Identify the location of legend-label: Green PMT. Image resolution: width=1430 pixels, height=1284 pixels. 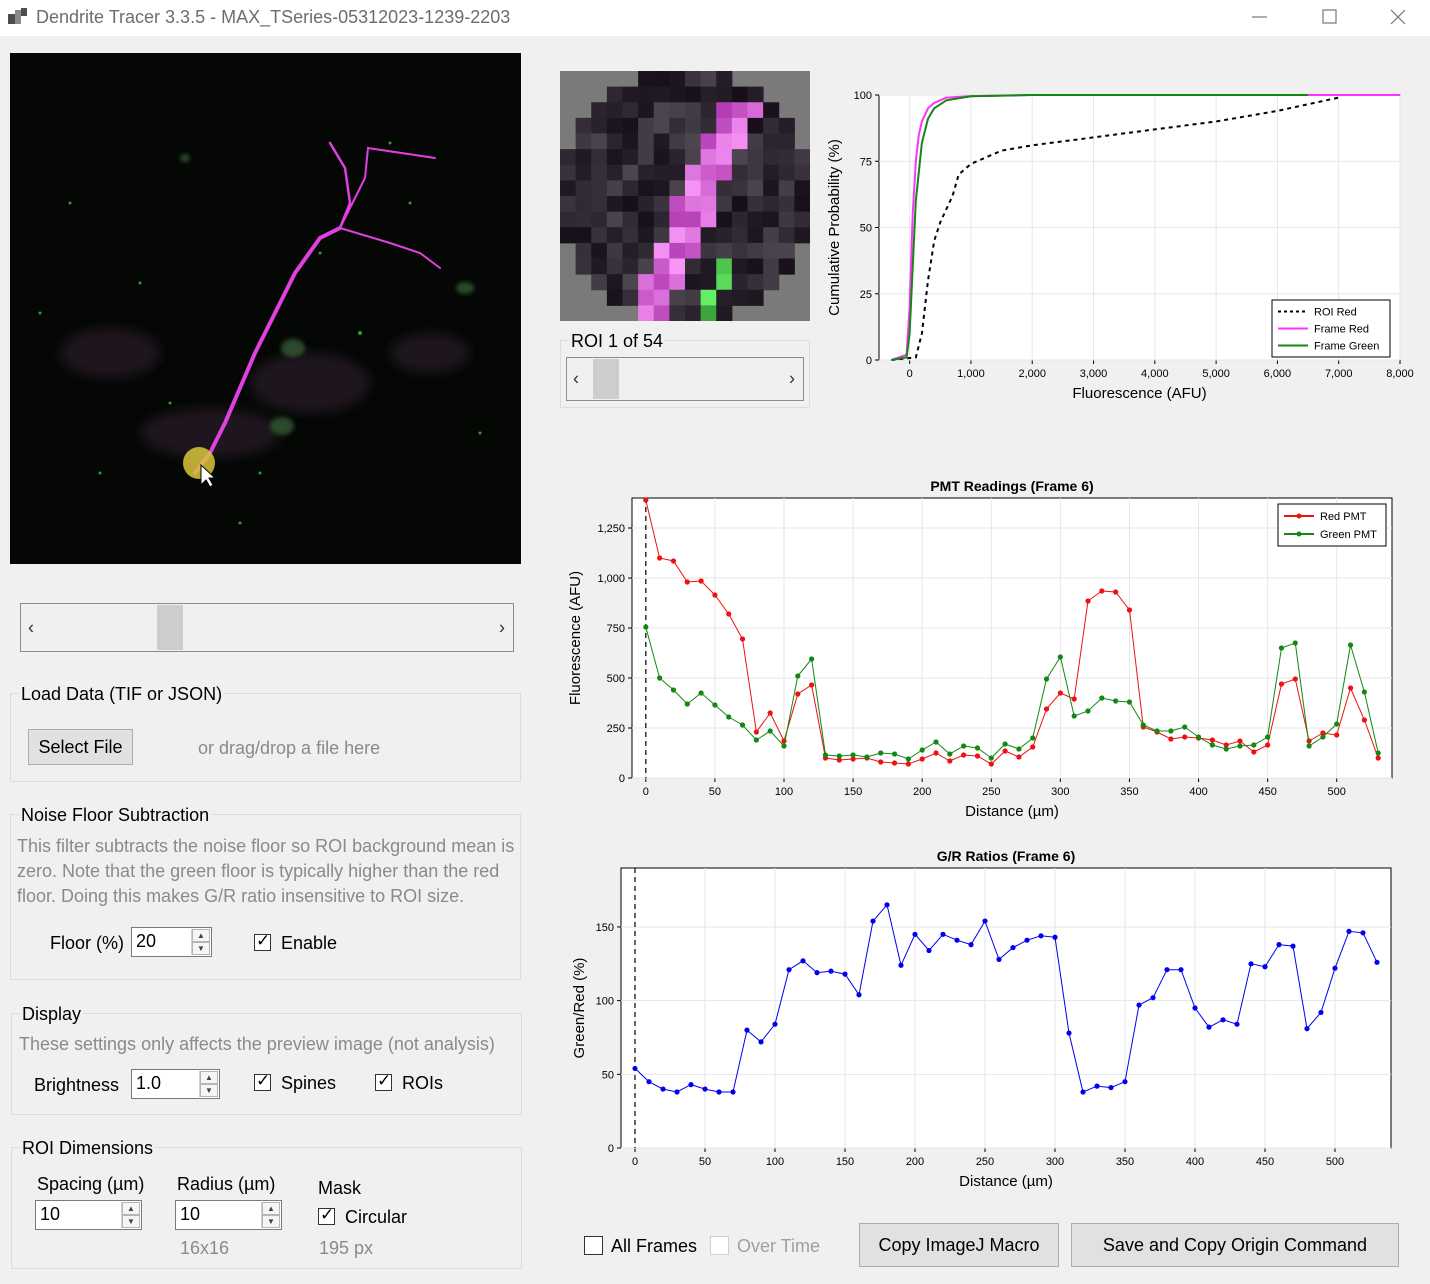
(1348, 535).